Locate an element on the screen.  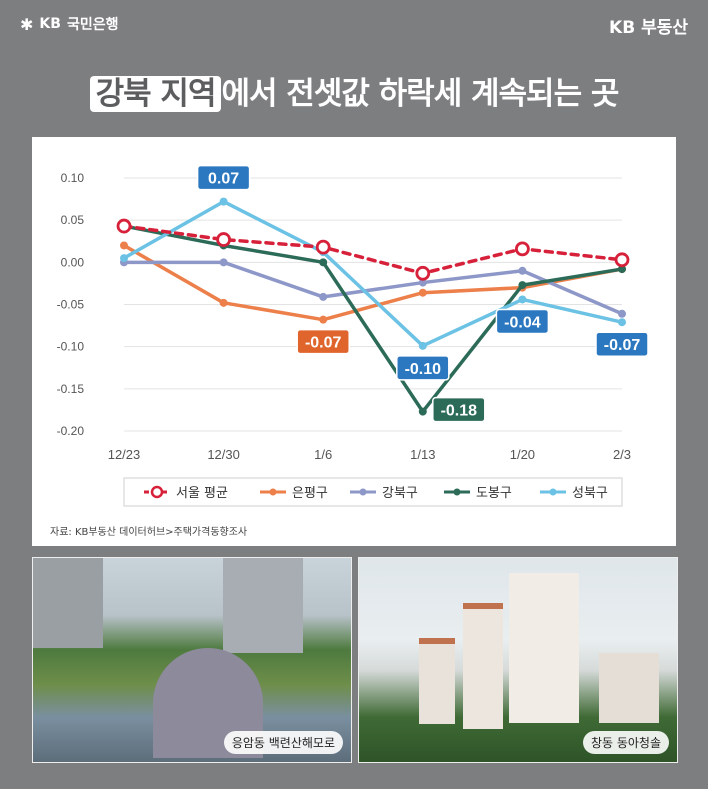
data-label: -0.10 is located at coordinates (423, 369).